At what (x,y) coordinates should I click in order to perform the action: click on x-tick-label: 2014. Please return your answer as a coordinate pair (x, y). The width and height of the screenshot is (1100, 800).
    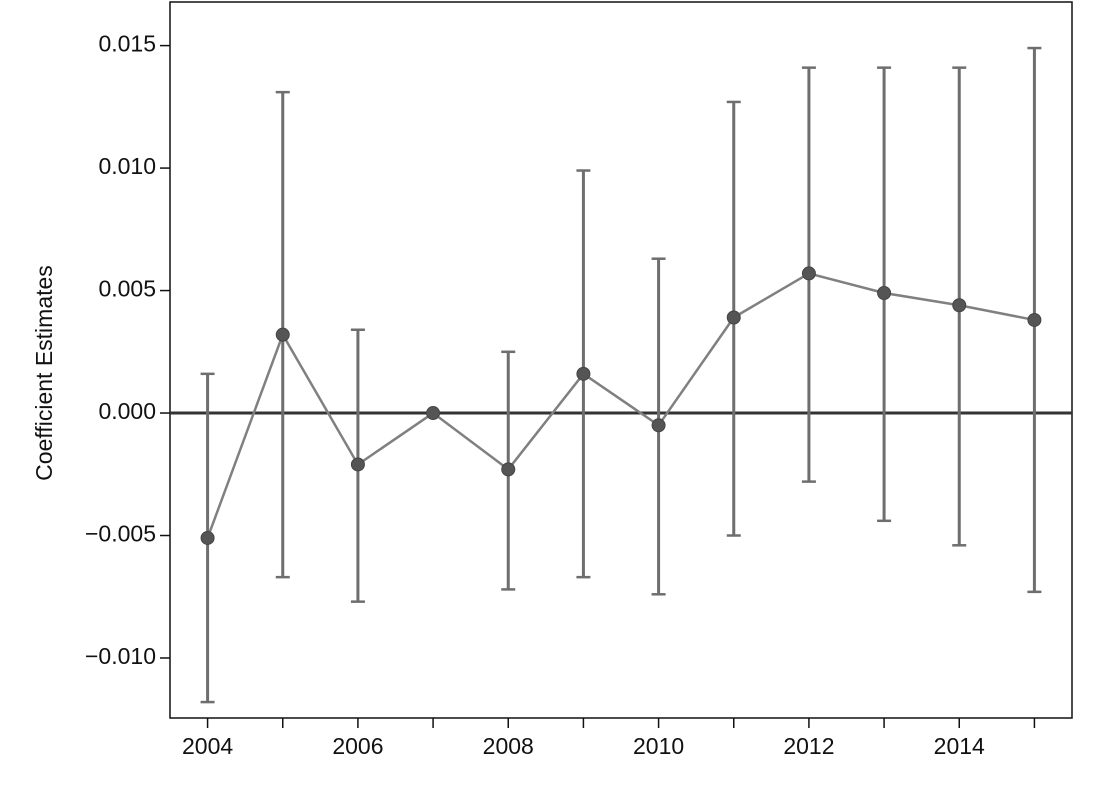
    Looking at the image, I should click on (959, 746).